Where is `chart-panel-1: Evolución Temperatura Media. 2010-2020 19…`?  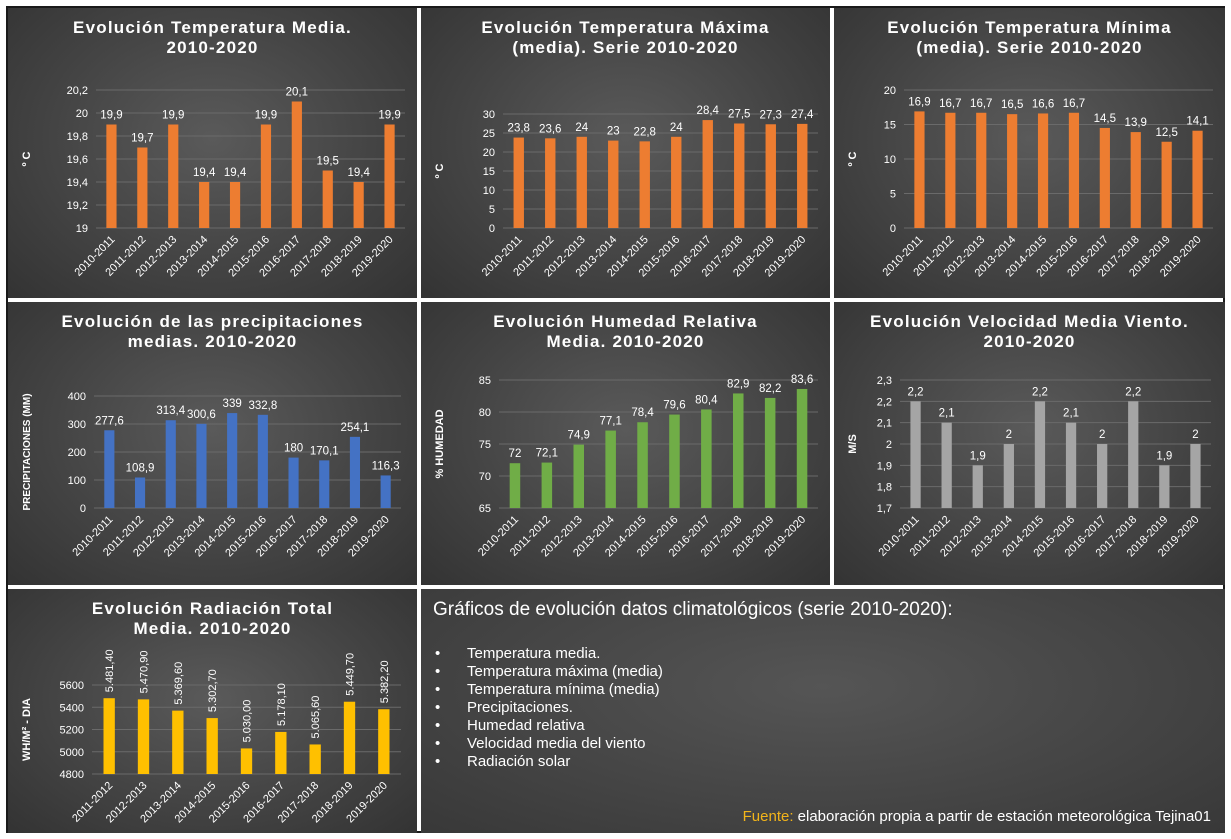 chart-panel-1: Evolución Temperatura Media. 2010-2020 19… is located at coordinates (212, 153).